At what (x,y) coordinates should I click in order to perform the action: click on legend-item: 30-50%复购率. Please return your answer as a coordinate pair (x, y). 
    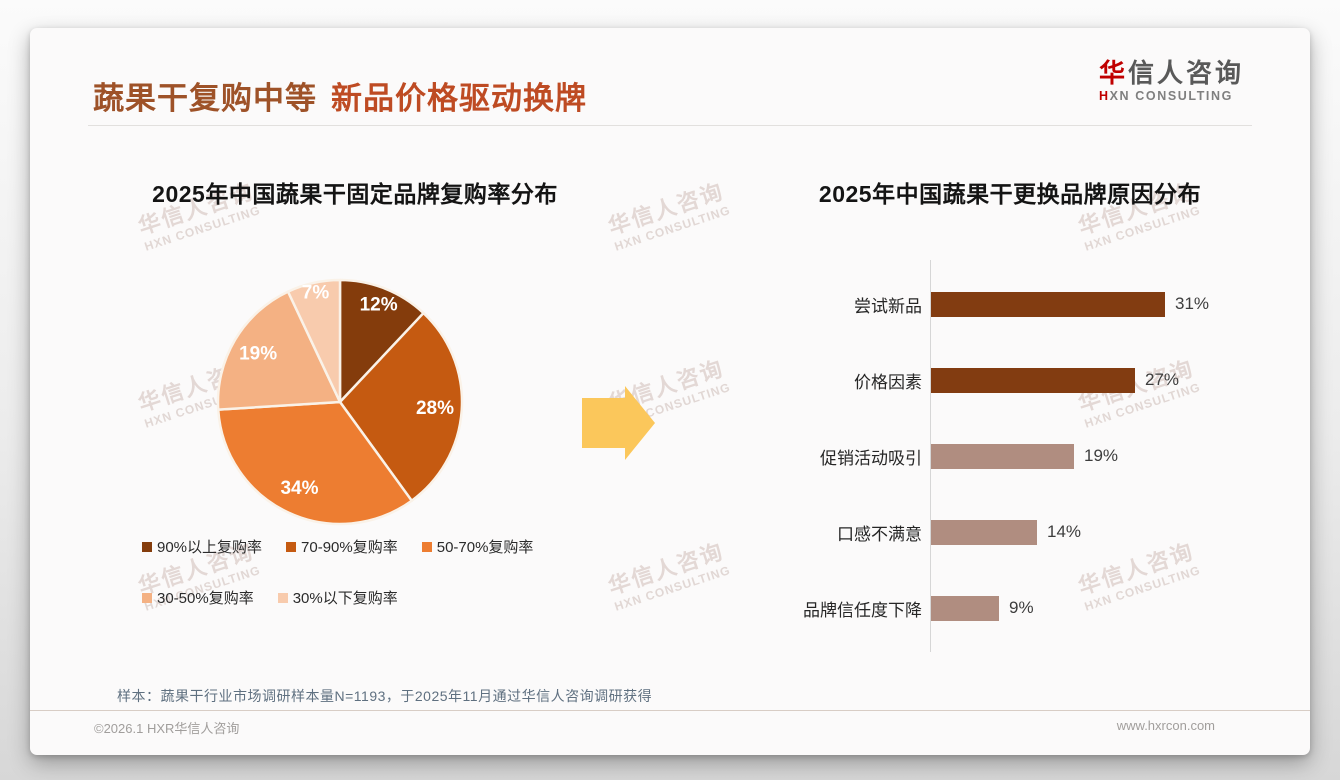
    Looking at the image, I should click on (198, 597).